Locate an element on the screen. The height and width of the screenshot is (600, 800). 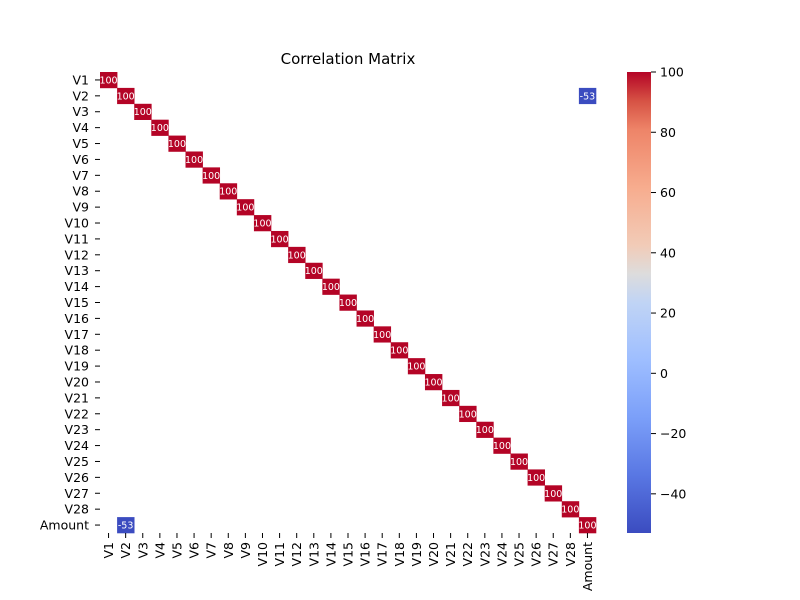
y-tick-label: V20 is located at coordinates (77, 381).